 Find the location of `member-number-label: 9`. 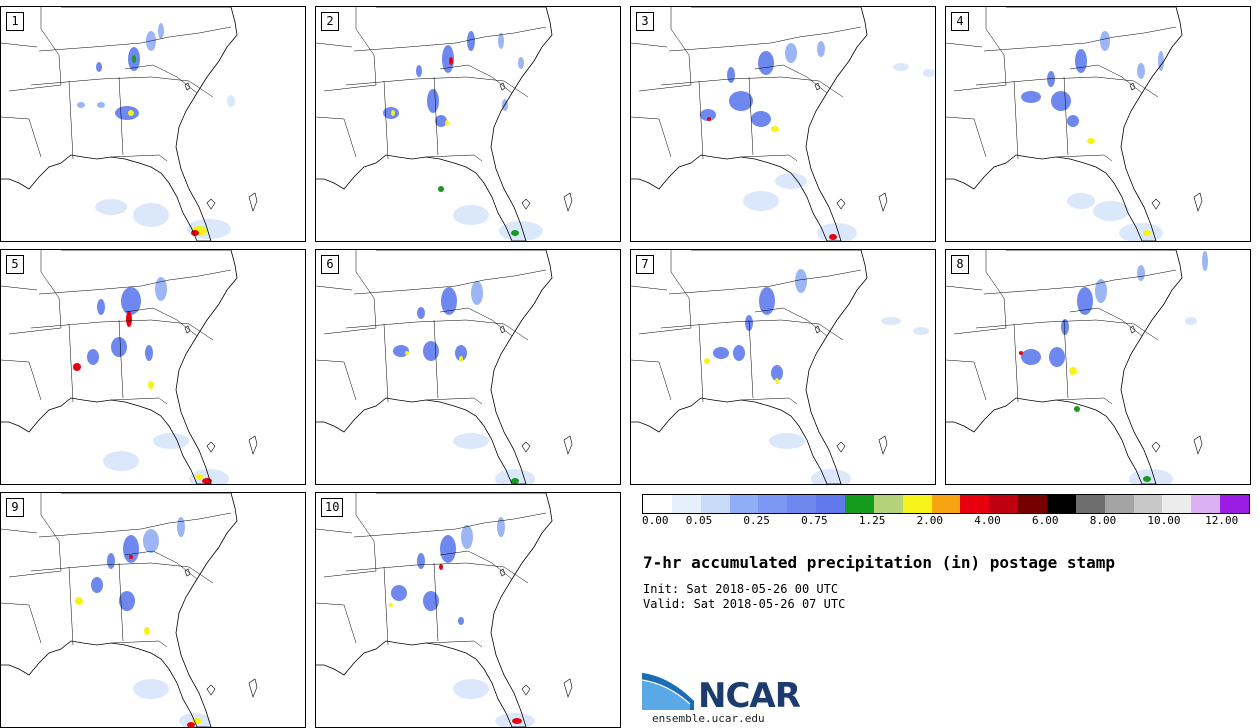

member-number-label: 9 is located at coordinates (15, 507).